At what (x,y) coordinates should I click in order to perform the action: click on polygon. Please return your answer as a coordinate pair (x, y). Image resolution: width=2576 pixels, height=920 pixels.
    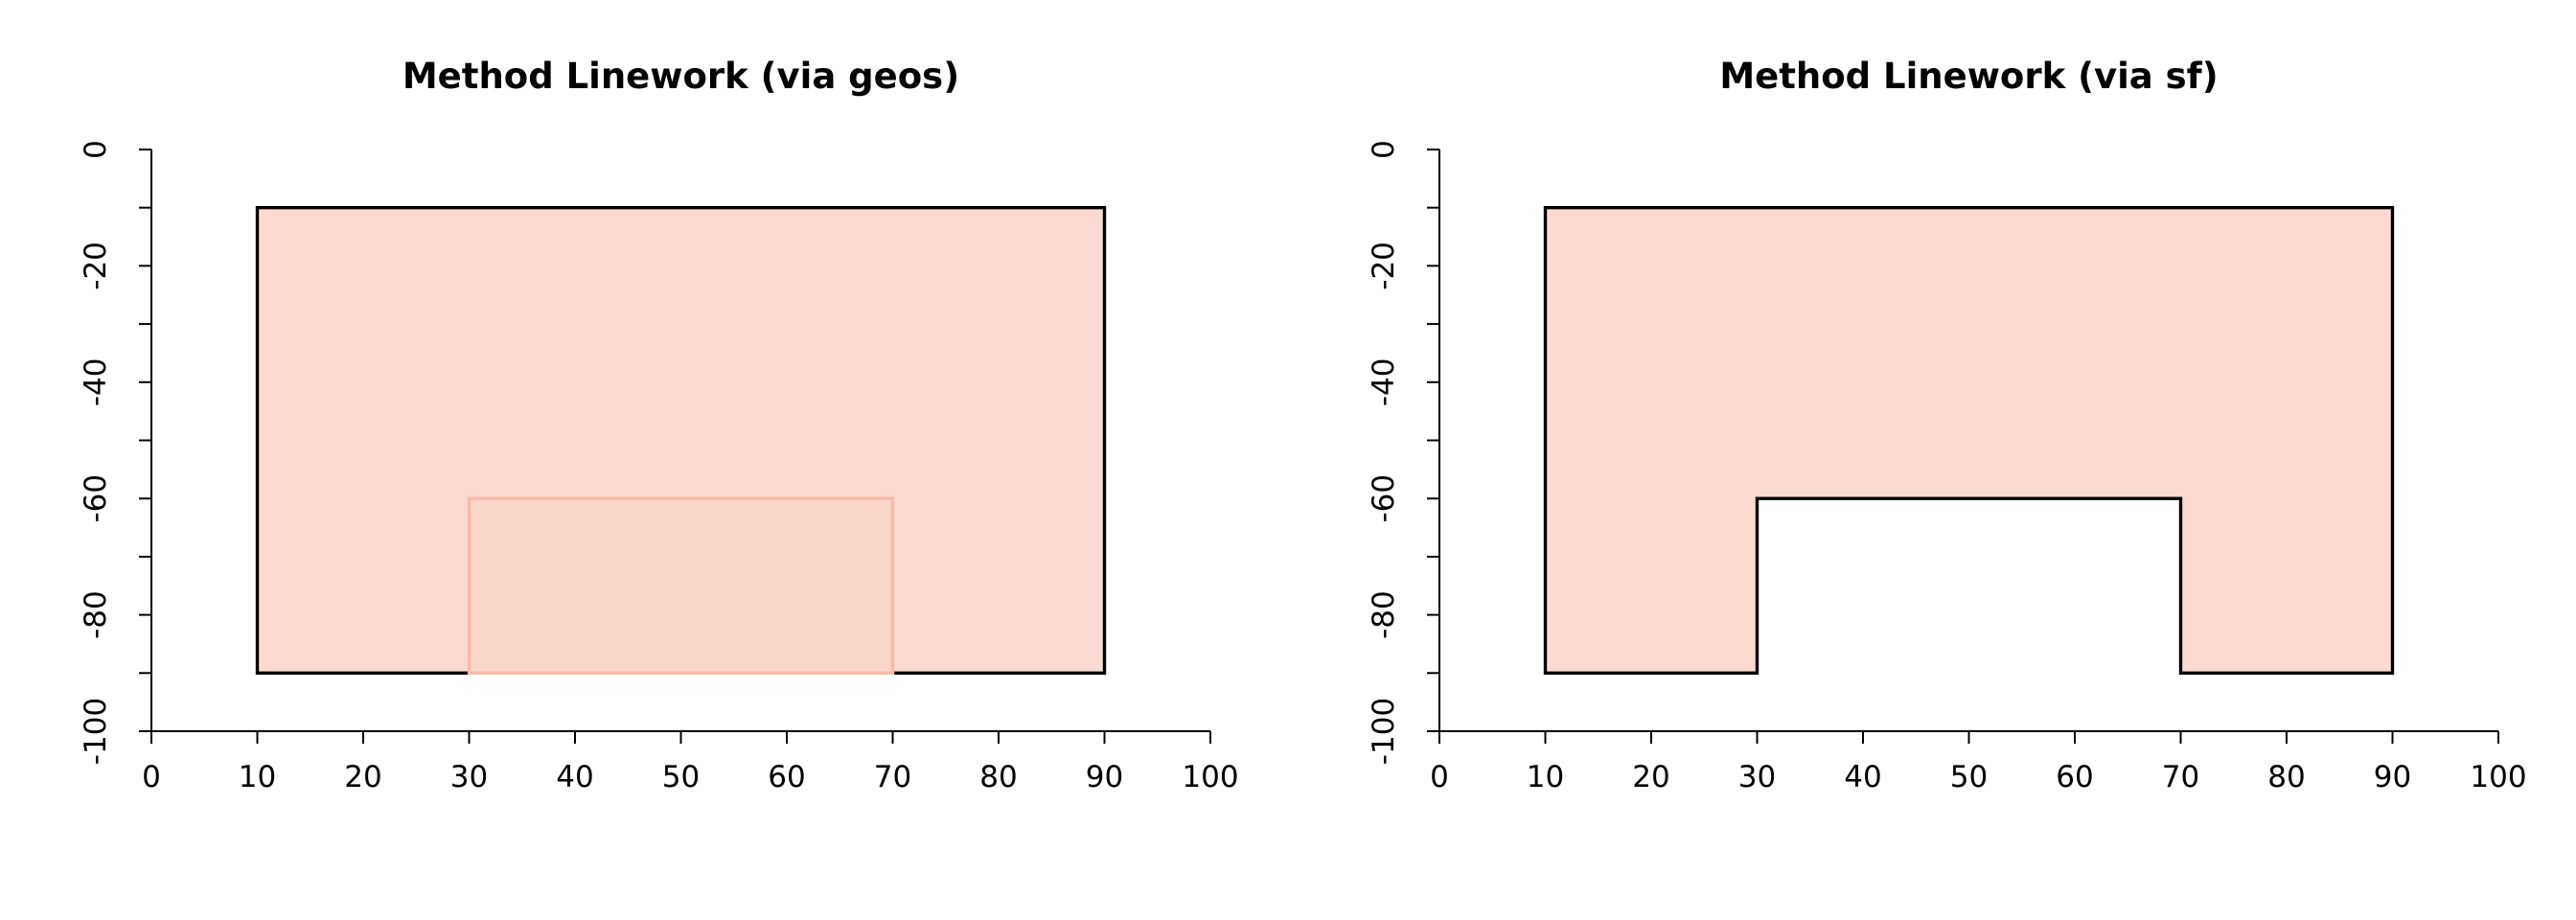
    Looking at the image, I should click on (681, 585).